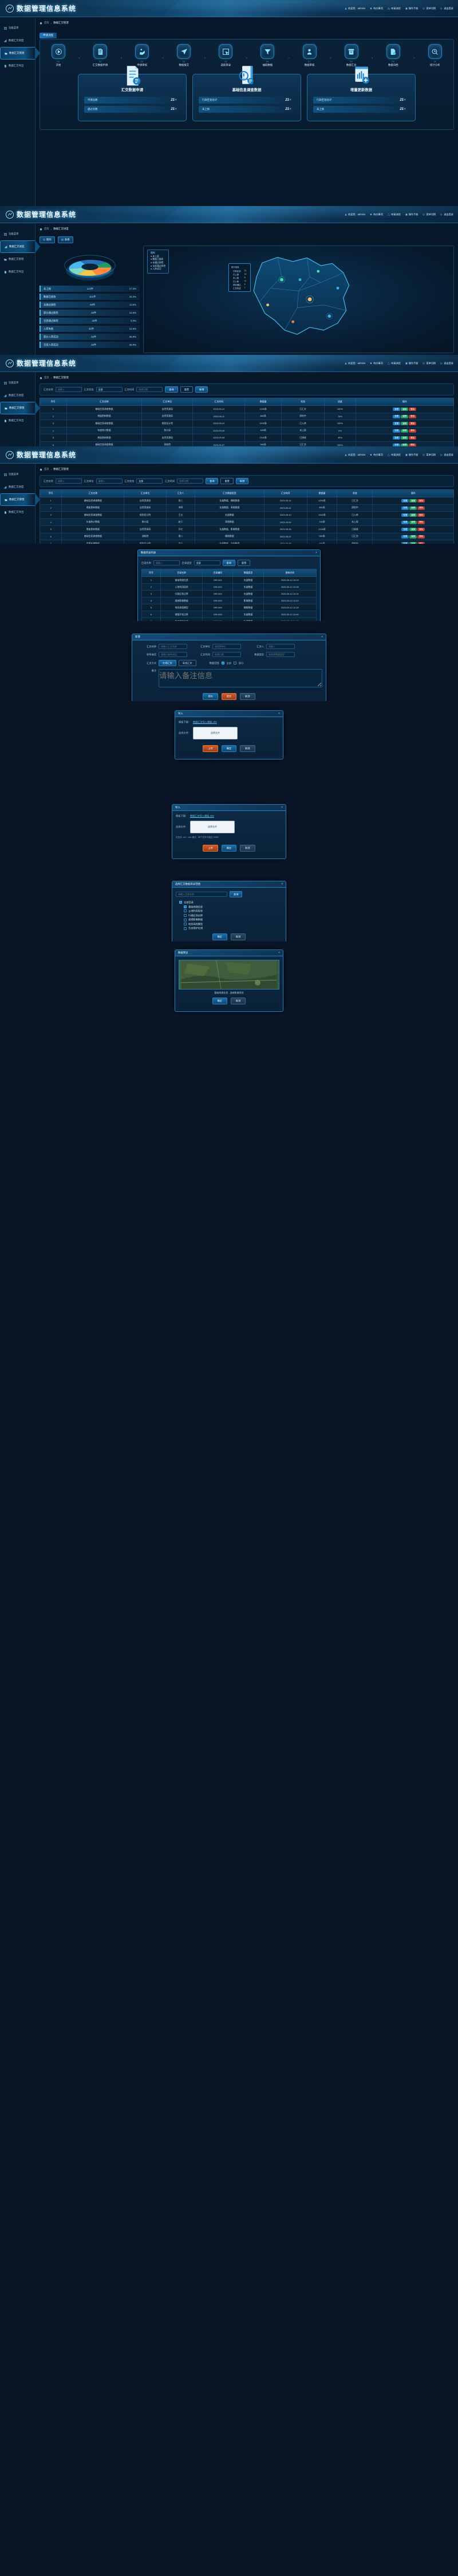 The width and height of the screenshot is (458, 2576). Describe the element at coordinates (173, 646) in the screenshot. I see `name-field` at that location.